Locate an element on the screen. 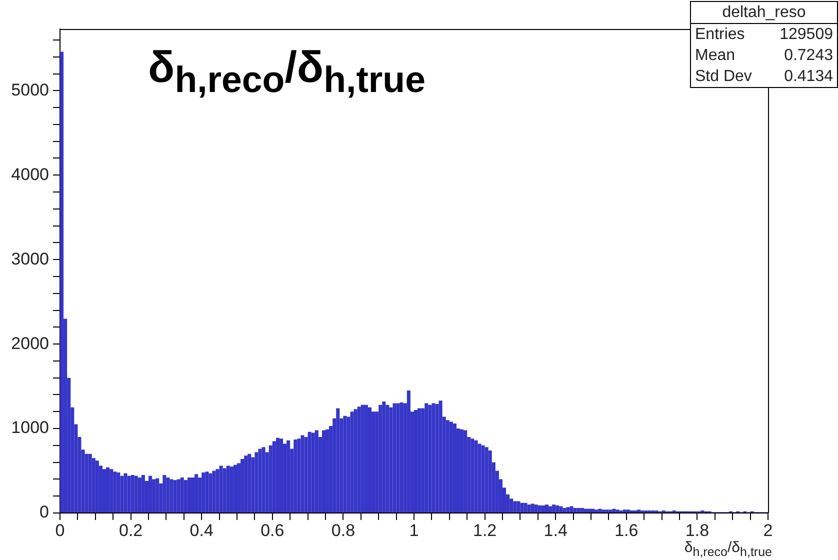 The height and width of the screenshot is (560, 838). x-tick-label: 2 is located at coordinates (768, 530).